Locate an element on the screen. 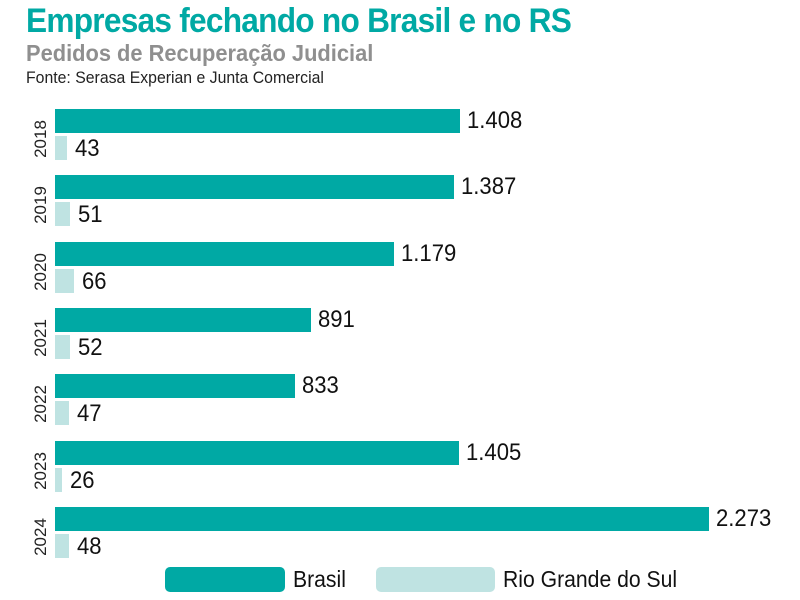 This screenshot has width=800, height=600. bar-group: 2022 833 47 is located at coordinates (400, 404).